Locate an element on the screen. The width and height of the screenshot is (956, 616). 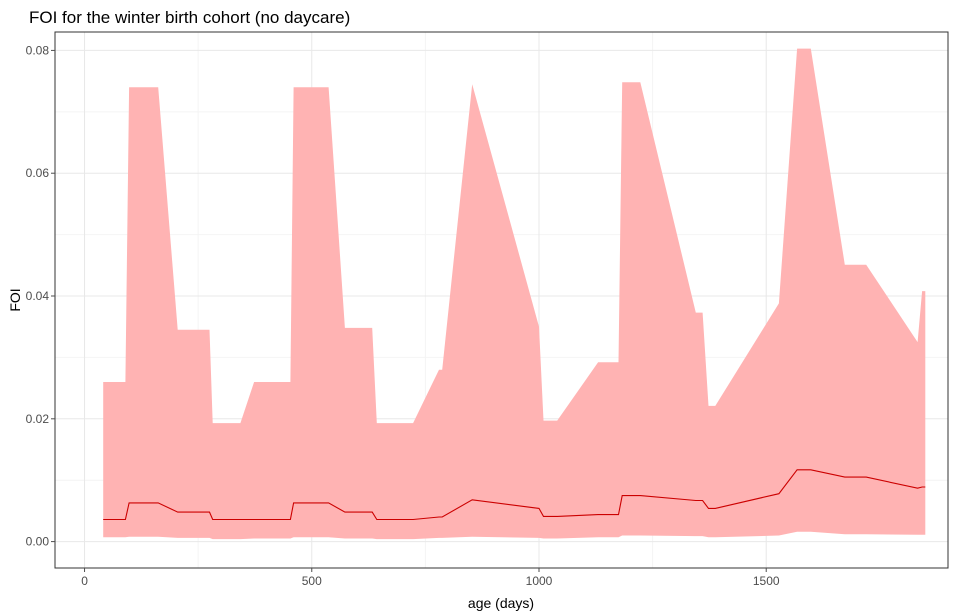
x-tick-label: 1500 is located at coordinates (766, 581).